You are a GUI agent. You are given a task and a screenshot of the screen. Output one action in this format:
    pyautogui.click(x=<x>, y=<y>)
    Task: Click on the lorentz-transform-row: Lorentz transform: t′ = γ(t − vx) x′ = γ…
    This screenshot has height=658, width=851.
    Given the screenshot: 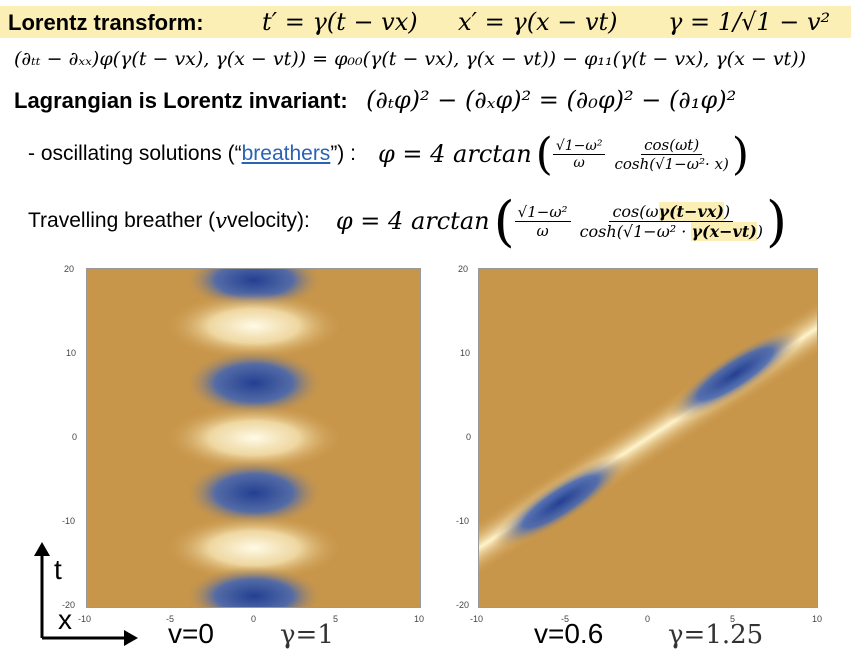 What is the action you would take?
    pyautogui.click(x=425, y=20)
    